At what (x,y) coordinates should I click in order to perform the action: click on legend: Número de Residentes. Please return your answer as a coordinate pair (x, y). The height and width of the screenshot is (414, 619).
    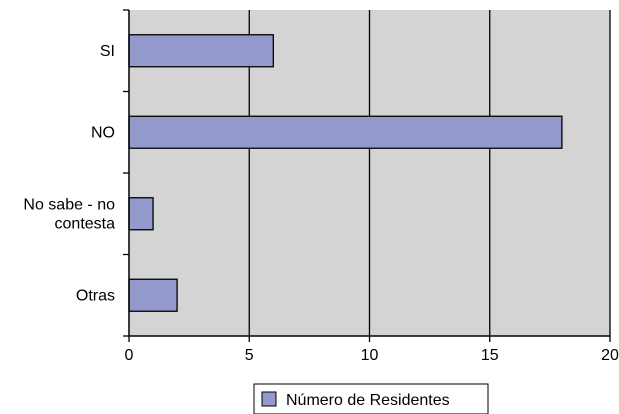
    Looking at the image, I should click on (371, 398).